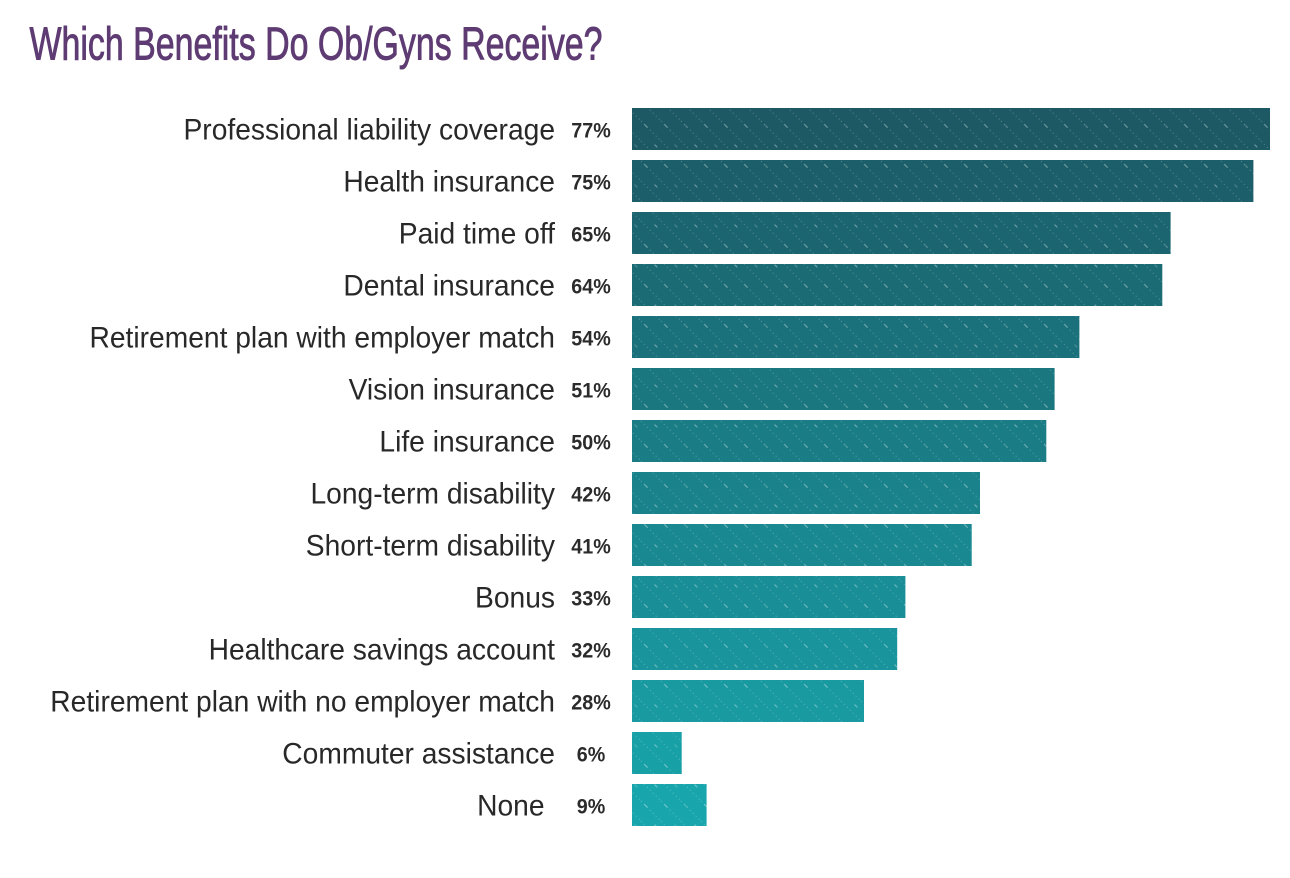  Describe the element at coordinates (418, 754) in the screenshot. I see `svg-text: Commuter assistance` at that location.